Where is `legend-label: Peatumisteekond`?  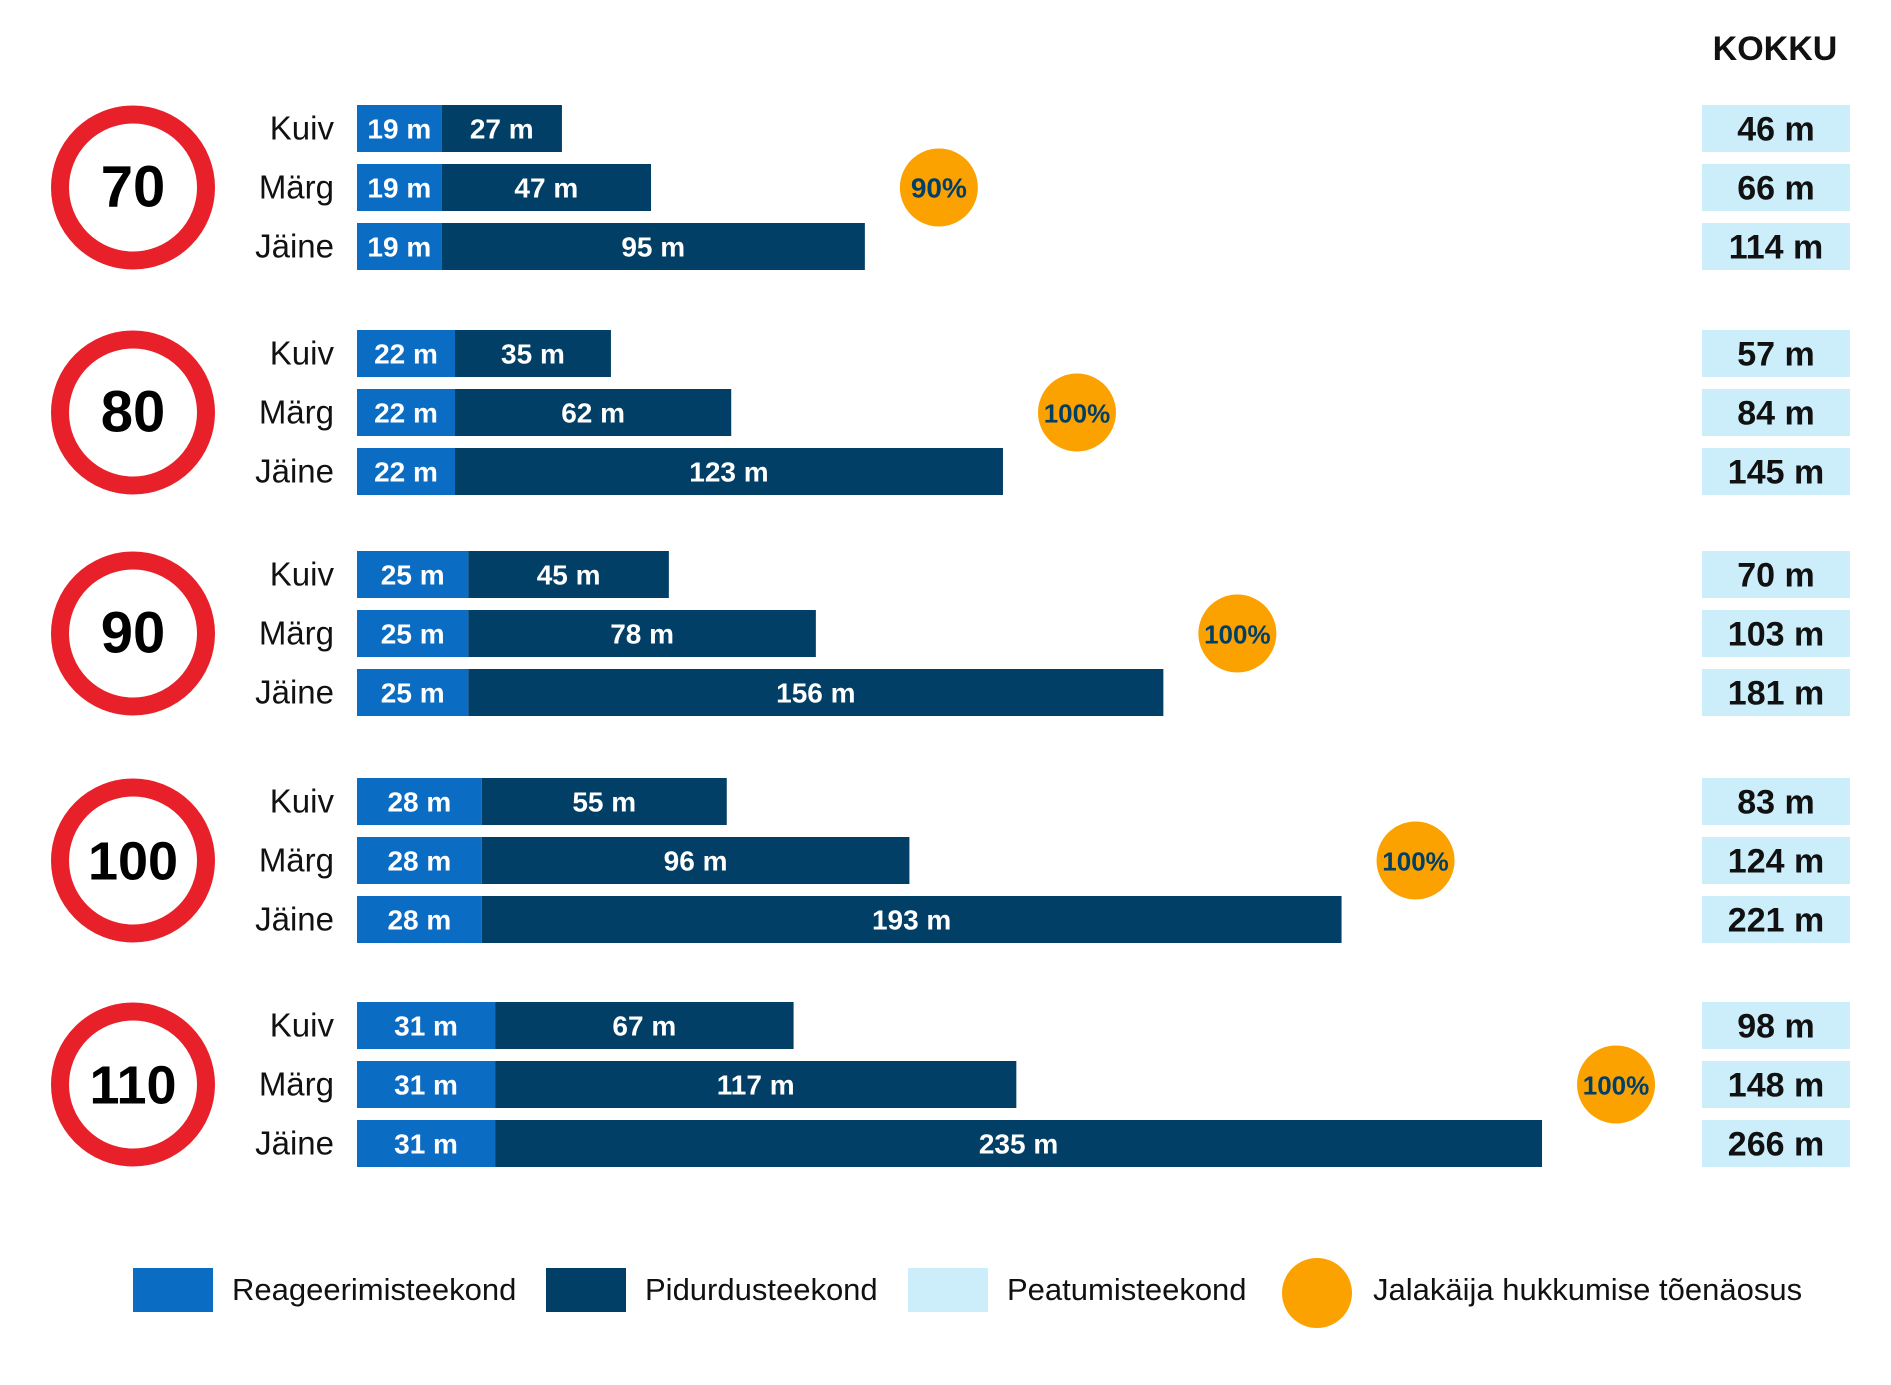
legend-label: Peatumisteekond is located at coordinates (1127, 1289).